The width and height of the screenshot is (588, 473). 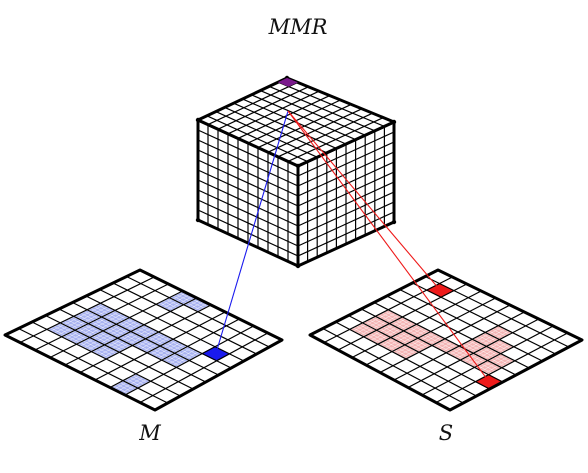 I want to click on cube-selected-voxel, so click(x=287, y=82).